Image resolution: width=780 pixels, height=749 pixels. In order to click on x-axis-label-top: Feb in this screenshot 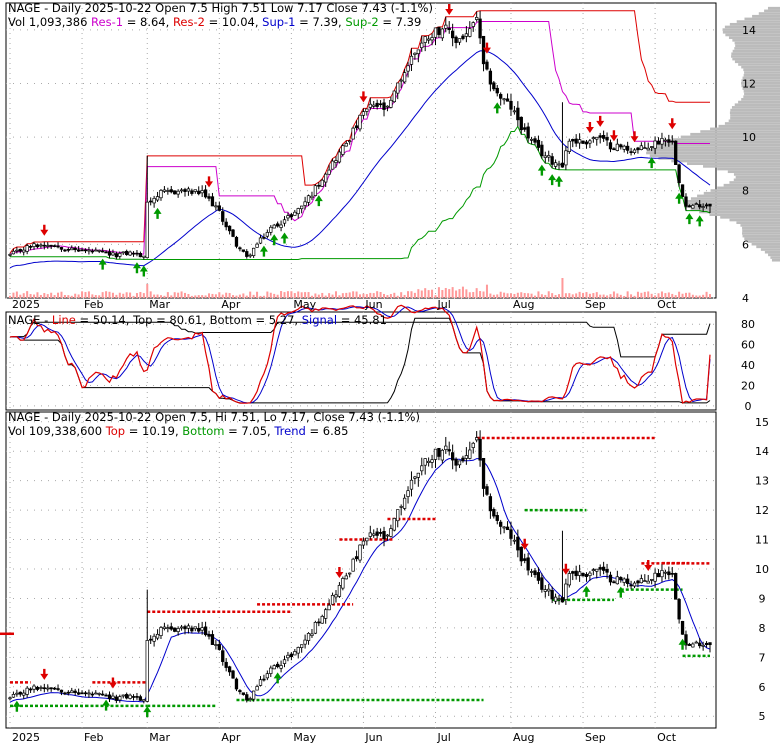, I will do `click(93, 304)`.